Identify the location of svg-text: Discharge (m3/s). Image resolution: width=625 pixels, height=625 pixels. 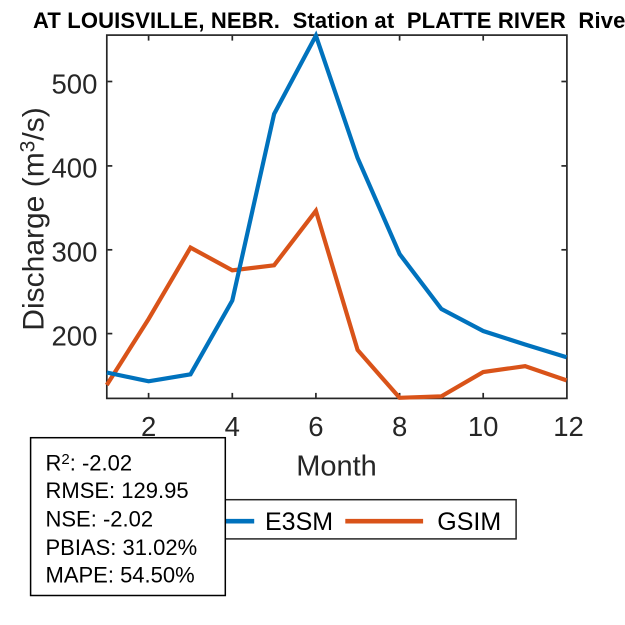
(34, 218).